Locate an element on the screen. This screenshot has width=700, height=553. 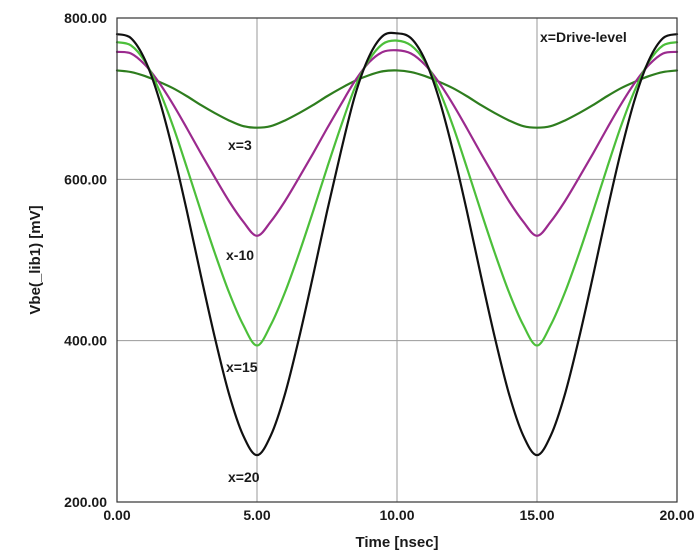
x-axis-title: Time [nsec] is located at coordinates (396, 542).